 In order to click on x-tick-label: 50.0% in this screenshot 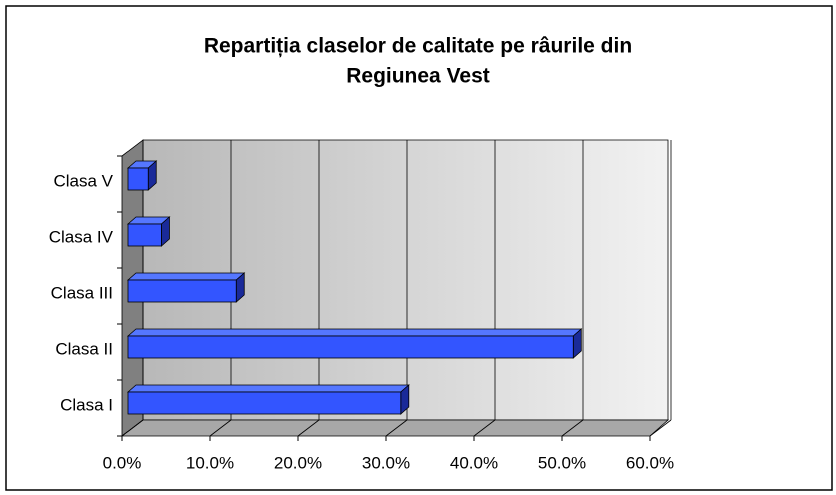, I will do `click(562, 462)`.